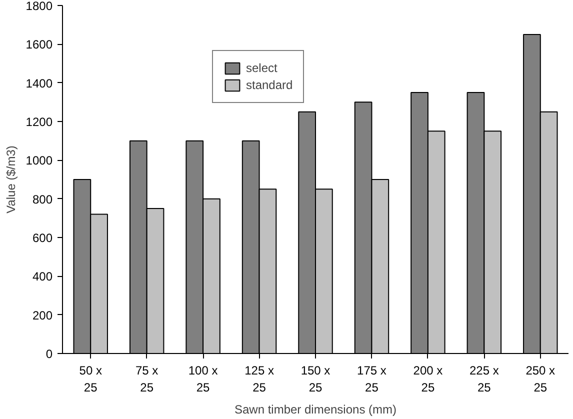  Describe the element at coordinates (428, 379) in the screenshot. I see `x-tick-label: 200 x 25` at that location.